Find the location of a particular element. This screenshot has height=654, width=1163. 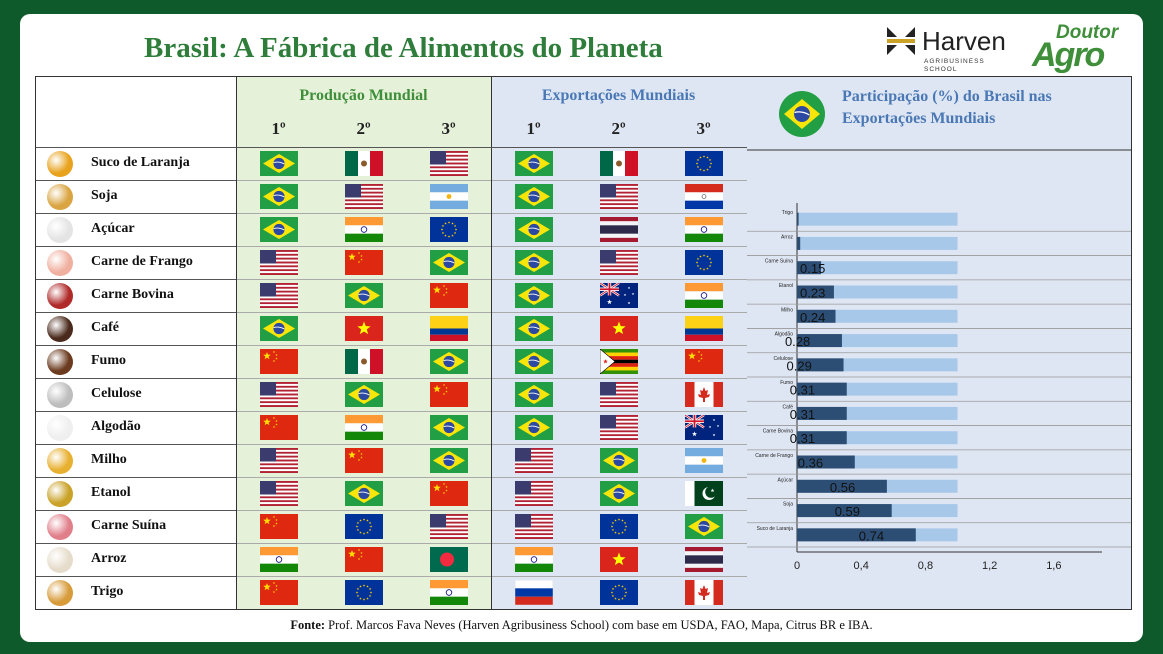

chart-data-label: 0.23 is located at coordinates (812, 293).